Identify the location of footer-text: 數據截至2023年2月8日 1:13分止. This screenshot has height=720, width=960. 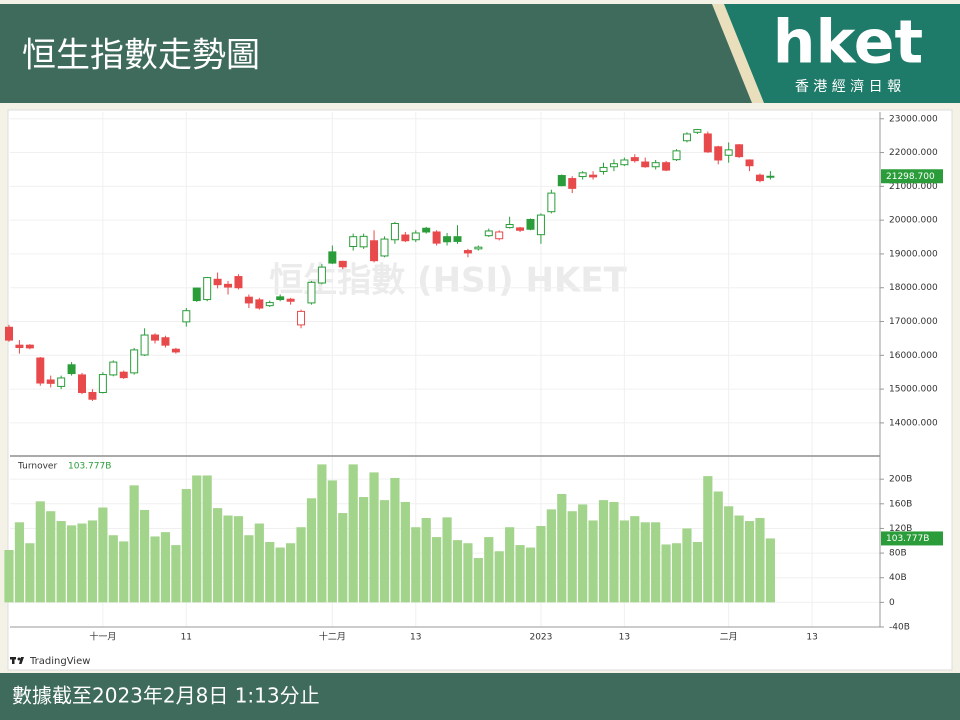
(166, 696).